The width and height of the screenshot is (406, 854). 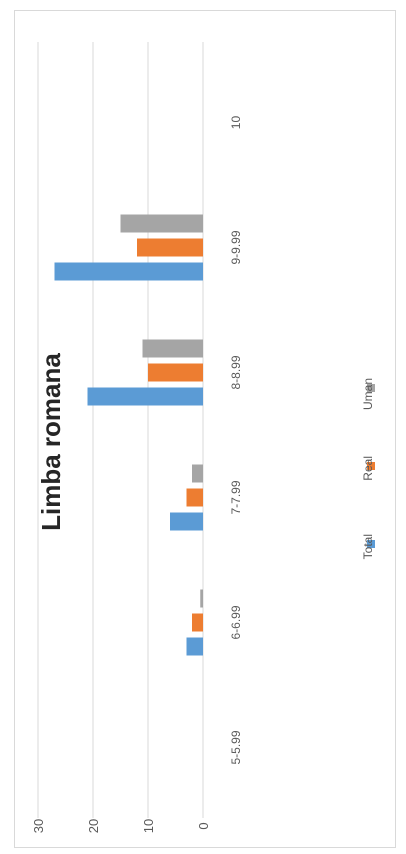 I want to click on category-label: 5-5.99, so click(x=236, y=747).